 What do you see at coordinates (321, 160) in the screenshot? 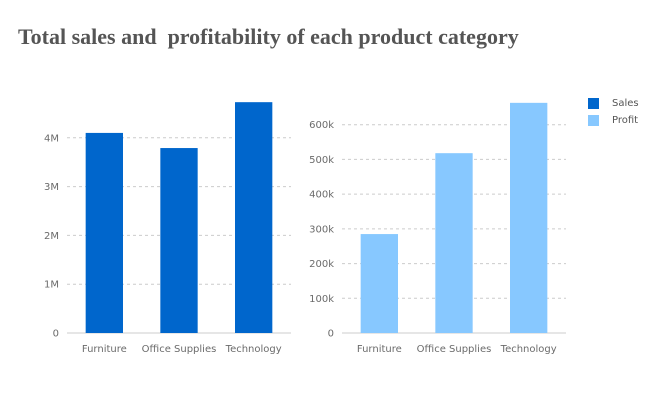
I see `profit-ytick-label: 500k` at bounding box center [321, 160].